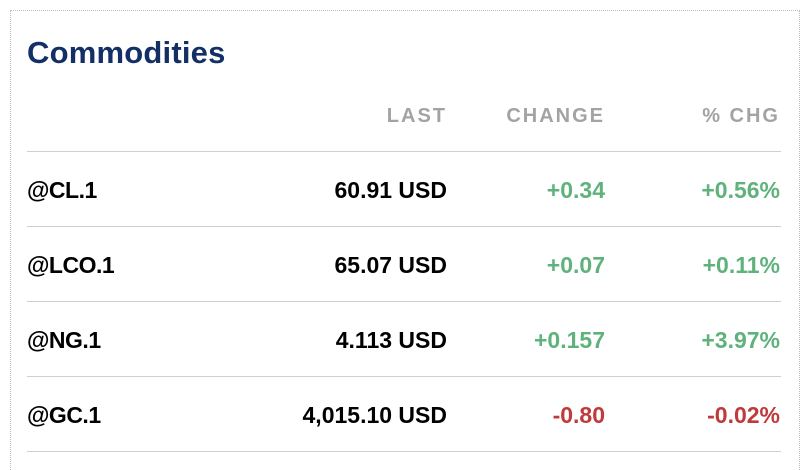 Image resolution: width=812 pixels, height=470 pixels. What do you see at coordinates (390, 190) in the screenshot?
I see `last-price-cell: 60.91 USD` at bounding box center [390, 190].